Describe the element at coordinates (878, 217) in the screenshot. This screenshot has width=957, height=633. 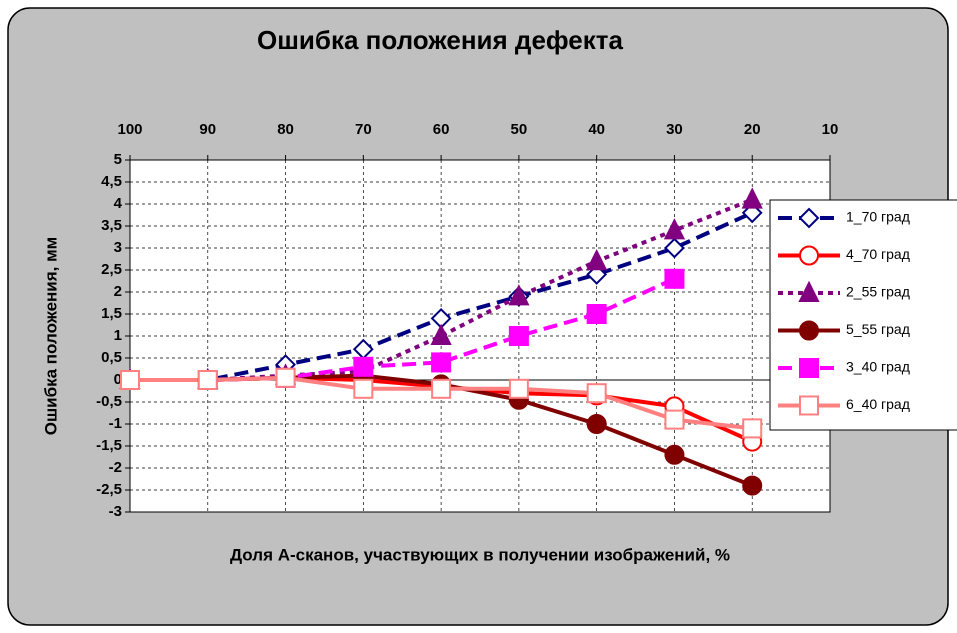
I see `legend-label: 1_70 град` at that location.